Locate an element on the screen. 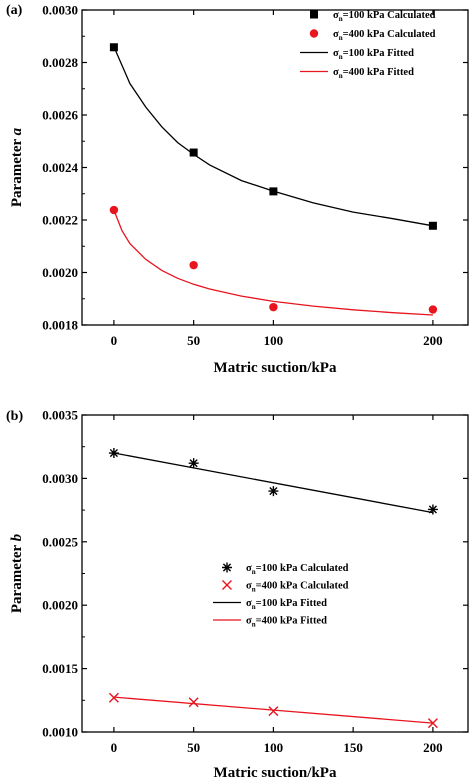  y-tick-label: 0.0024 is located at coordinates (60, 167).